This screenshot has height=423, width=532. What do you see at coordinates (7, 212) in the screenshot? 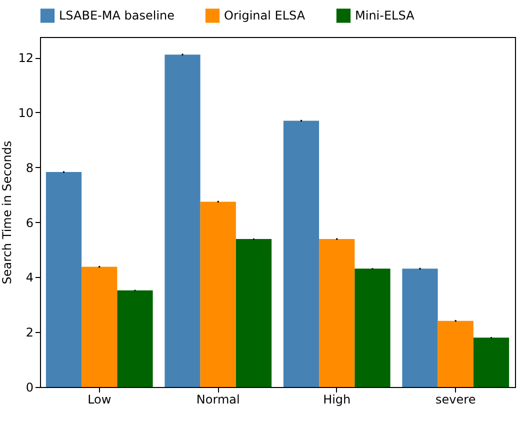
I see `y-axis-title: Search Time in Seconds` at bounding box center [7, 212].